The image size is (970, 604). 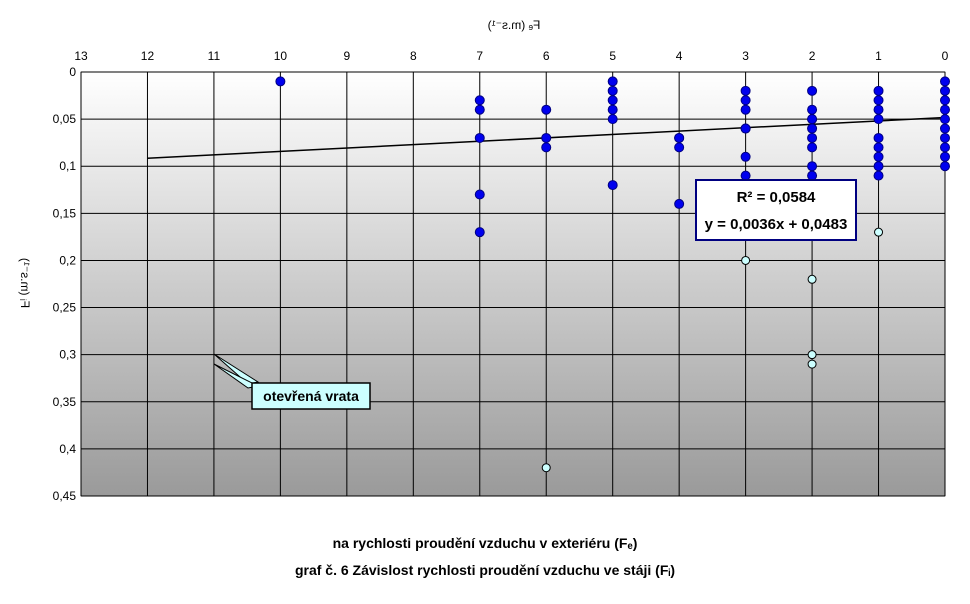 I want to click on y-tick-label: 0,25, so click(x=65, y=308).